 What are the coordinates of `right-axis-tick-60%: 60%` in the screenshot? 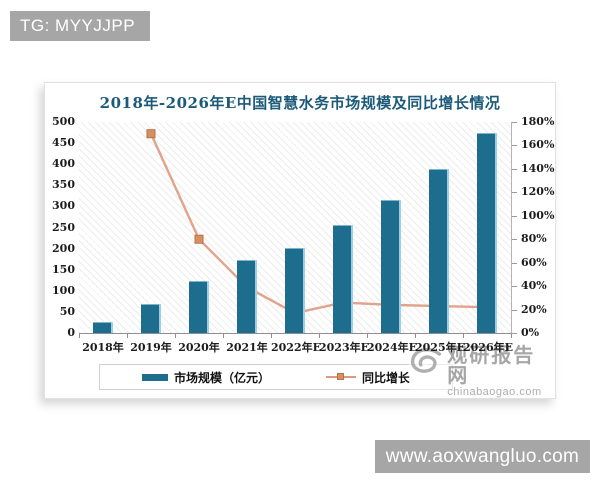 It's located at (534, 262).